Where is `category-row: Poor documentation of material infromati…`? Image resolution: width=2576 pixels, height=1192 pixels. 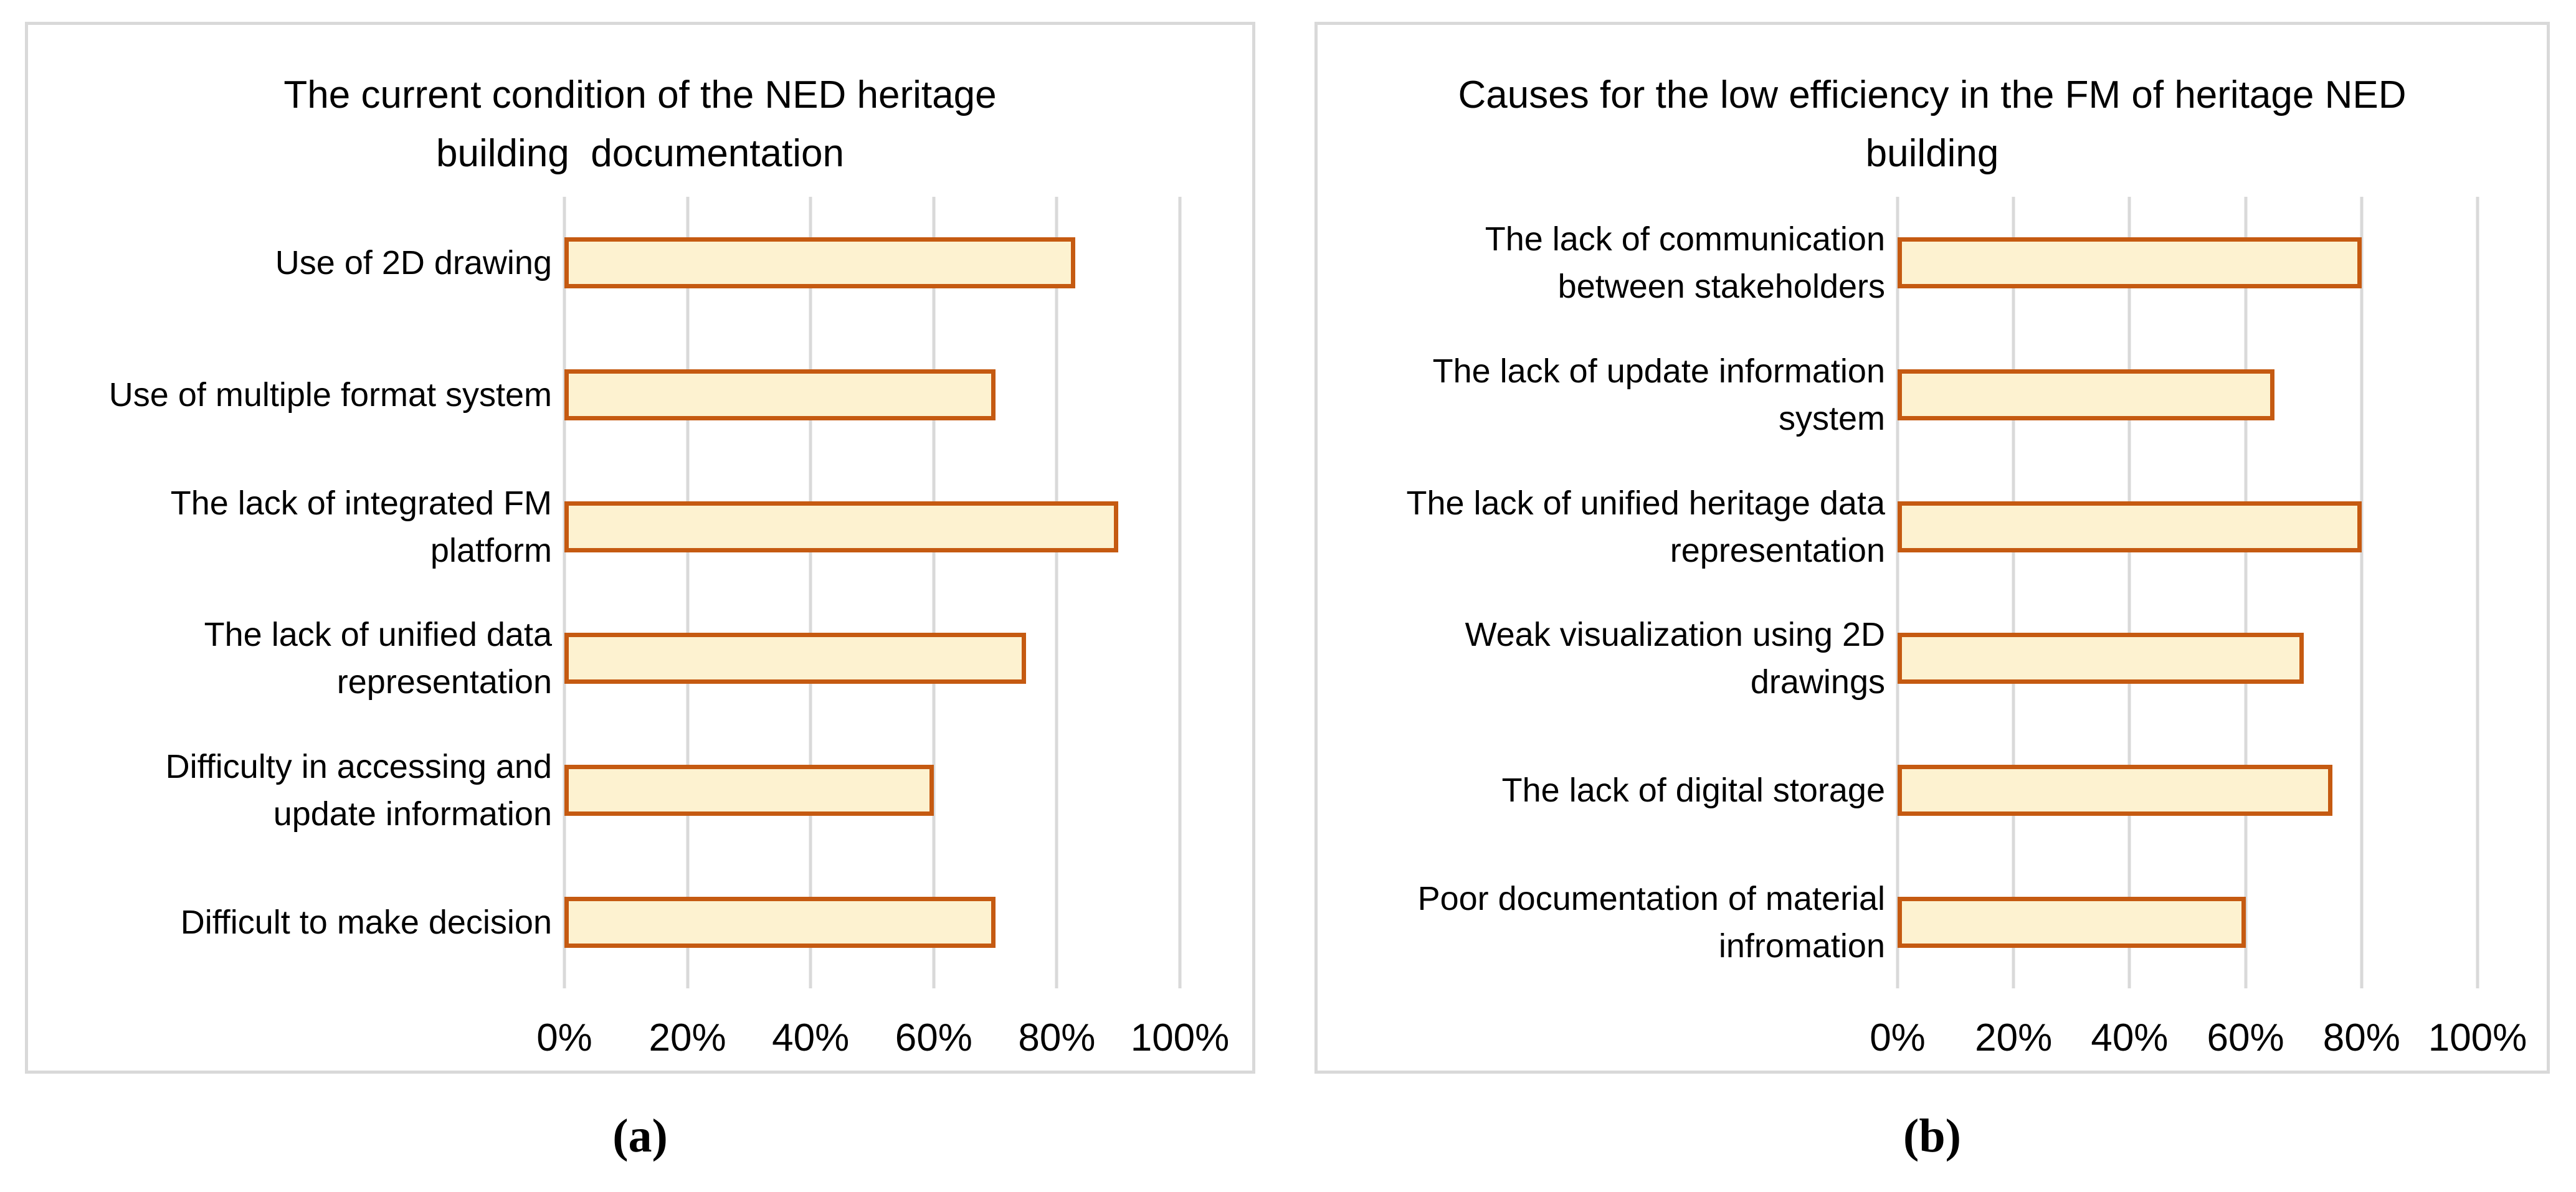
category-row: Poor documentation of material infromati… is located at coordinates (1932, 922).